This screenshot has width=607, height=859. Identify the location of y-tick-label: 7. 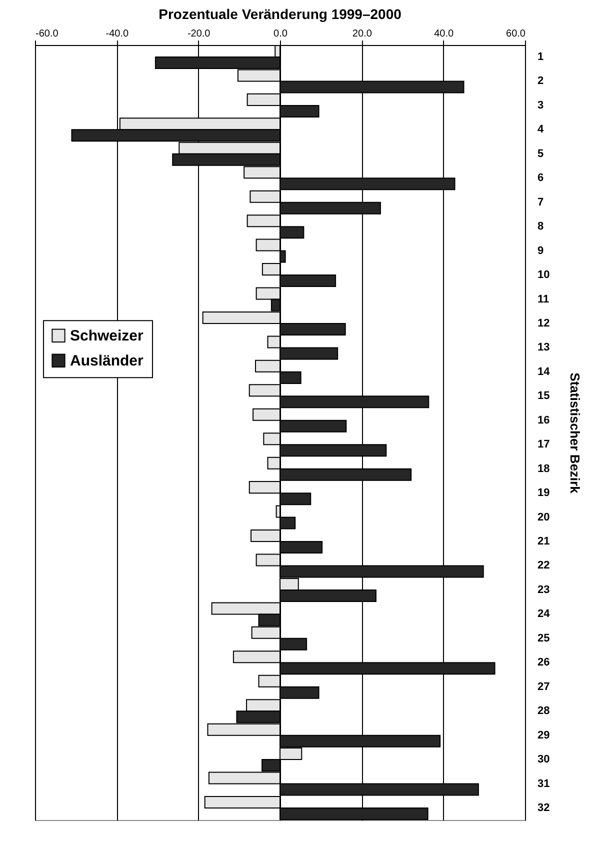
(541, 202).